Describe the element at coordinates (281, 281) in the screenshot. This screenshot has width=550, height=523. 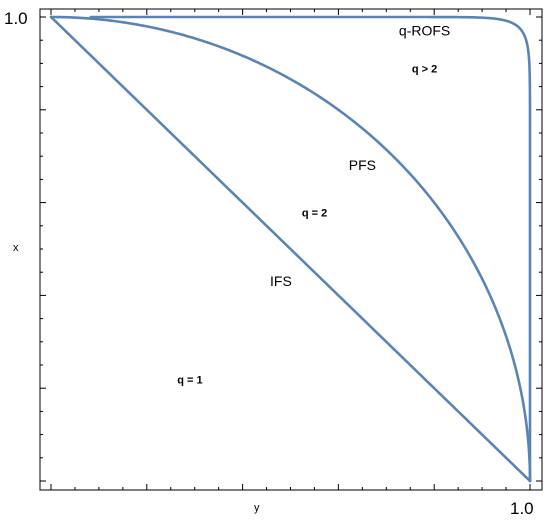
I see `annotation-label: IFS` at that location.